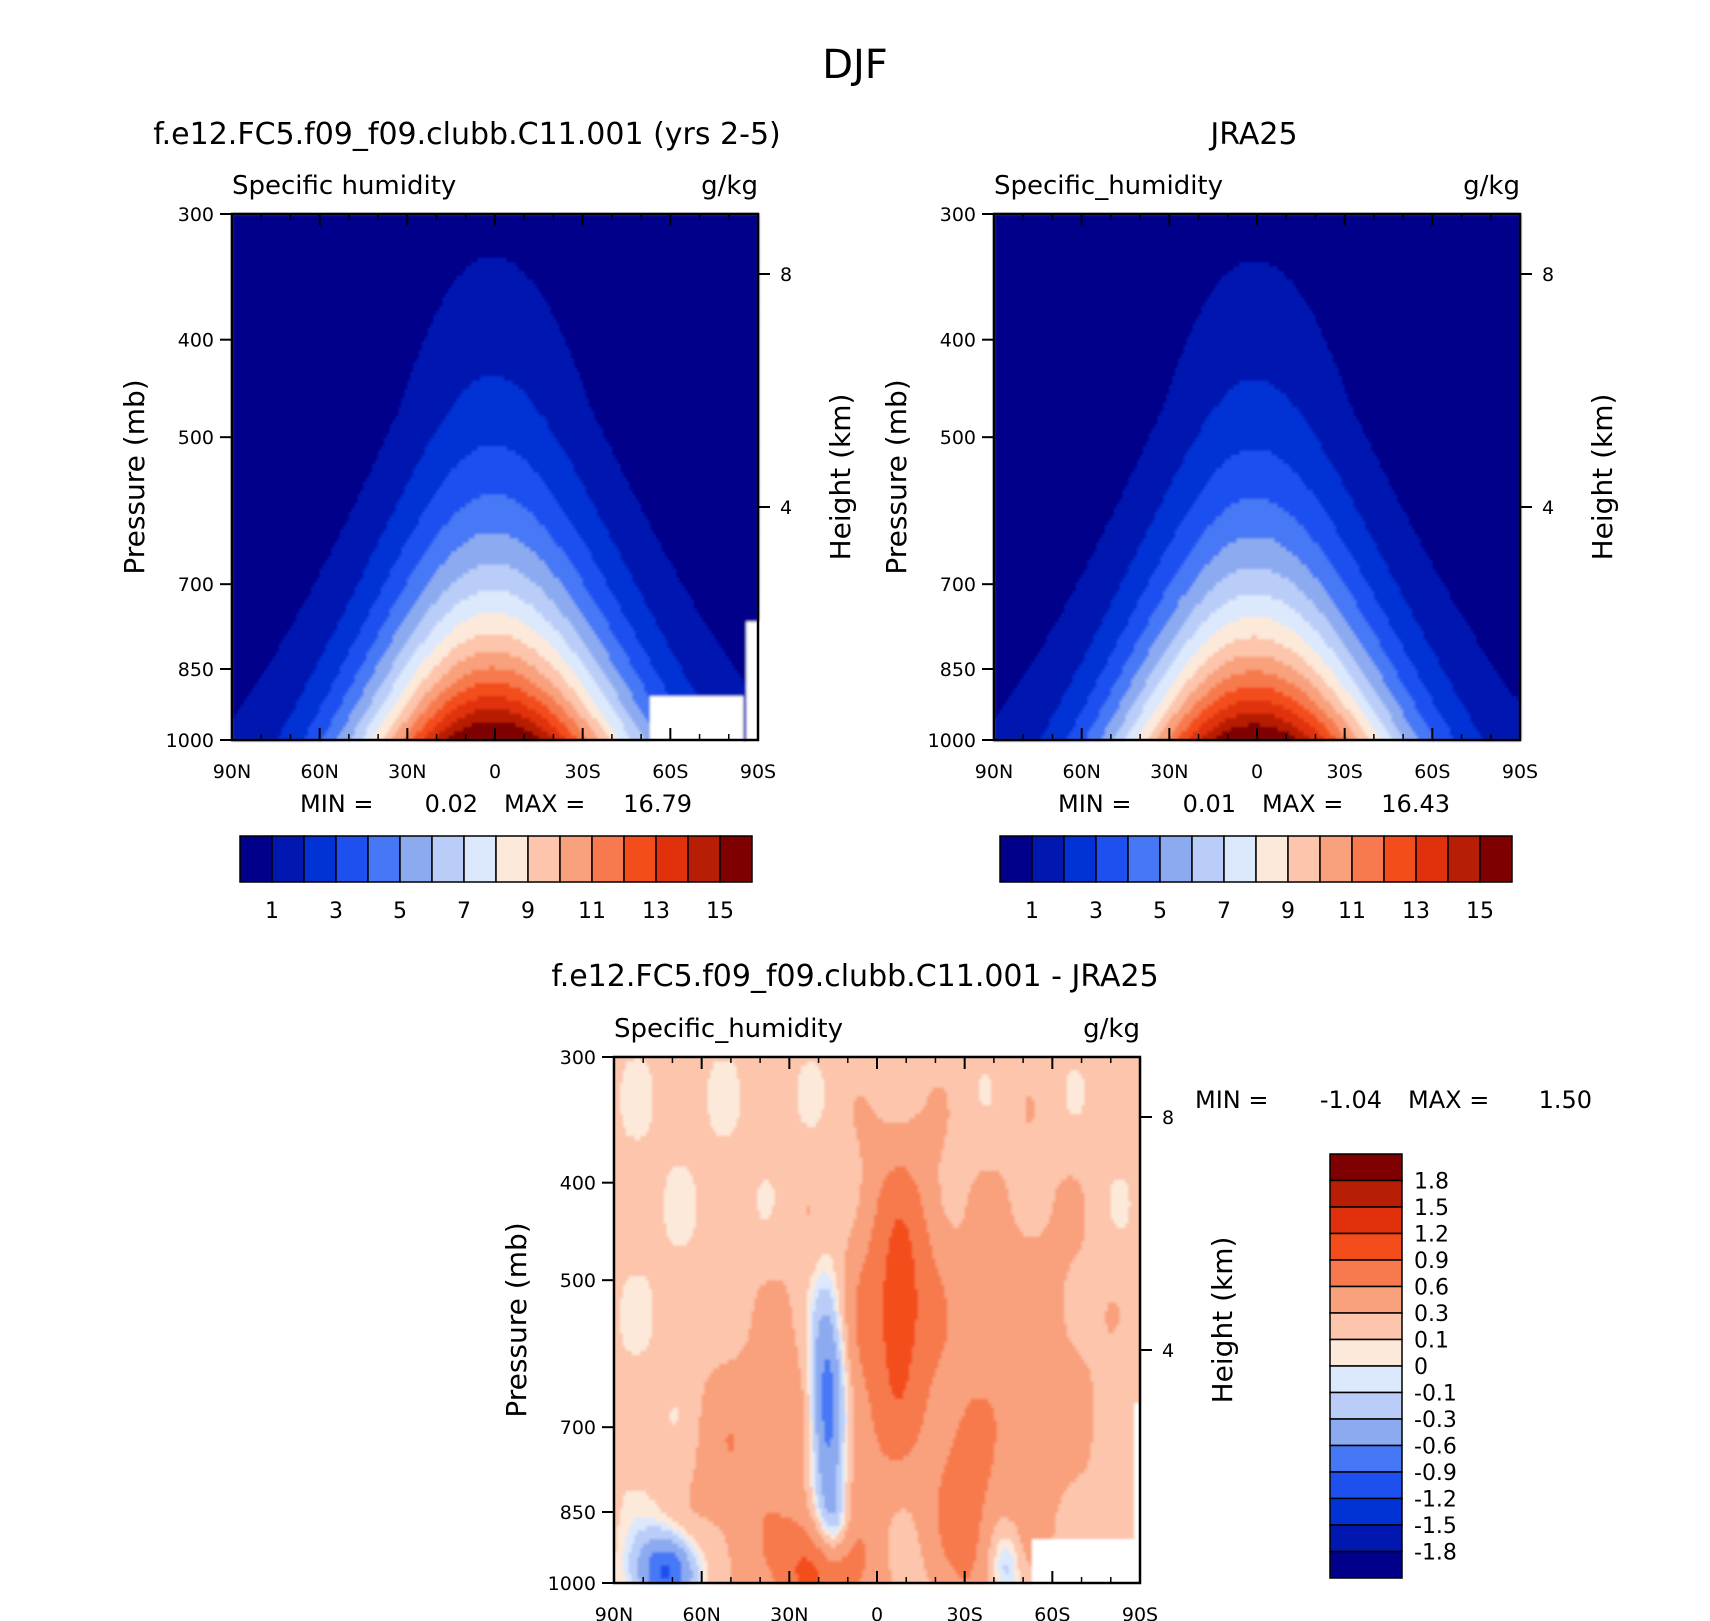 This screenshot has height=1621, width=1710. I want to click on colorbar-label: 0.1, so click(1431, 1341).